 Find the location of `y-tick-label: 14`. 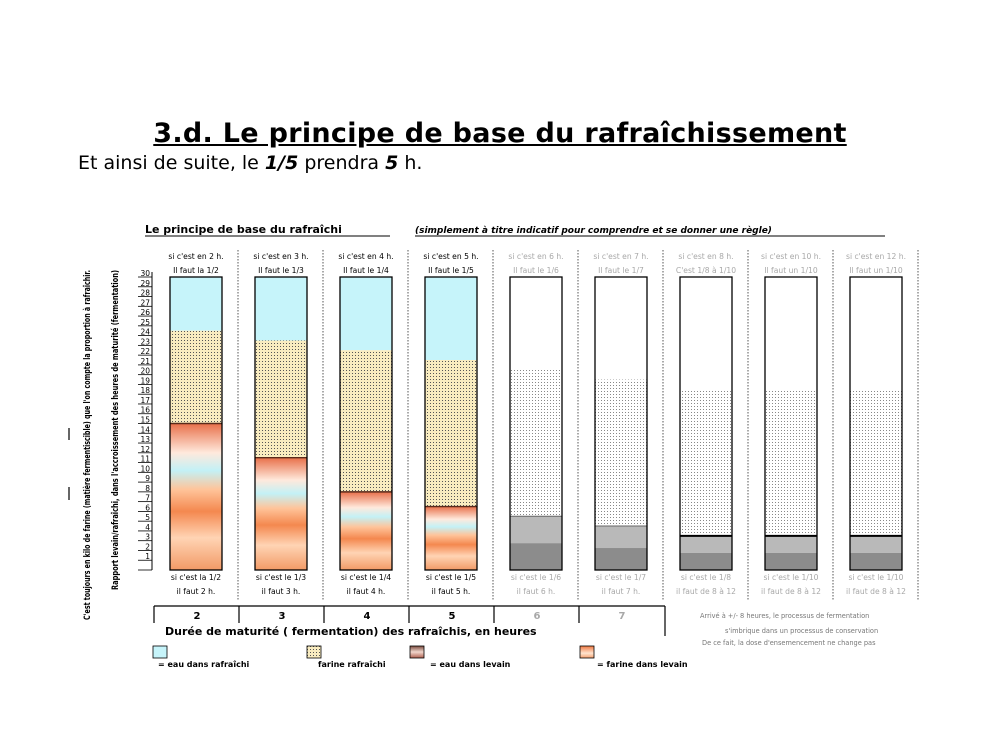

y-tick-label: 14 is located at coordinates (145, 429).